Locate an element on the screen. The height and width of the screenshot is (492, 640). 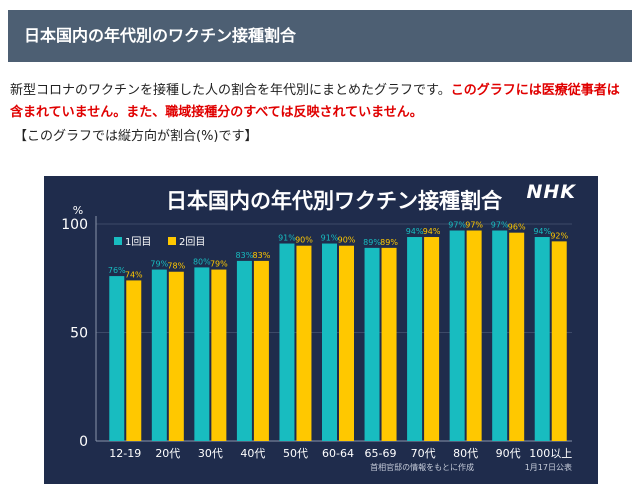
x-tick-label: 60-64 is located at coordinates (338, 453).